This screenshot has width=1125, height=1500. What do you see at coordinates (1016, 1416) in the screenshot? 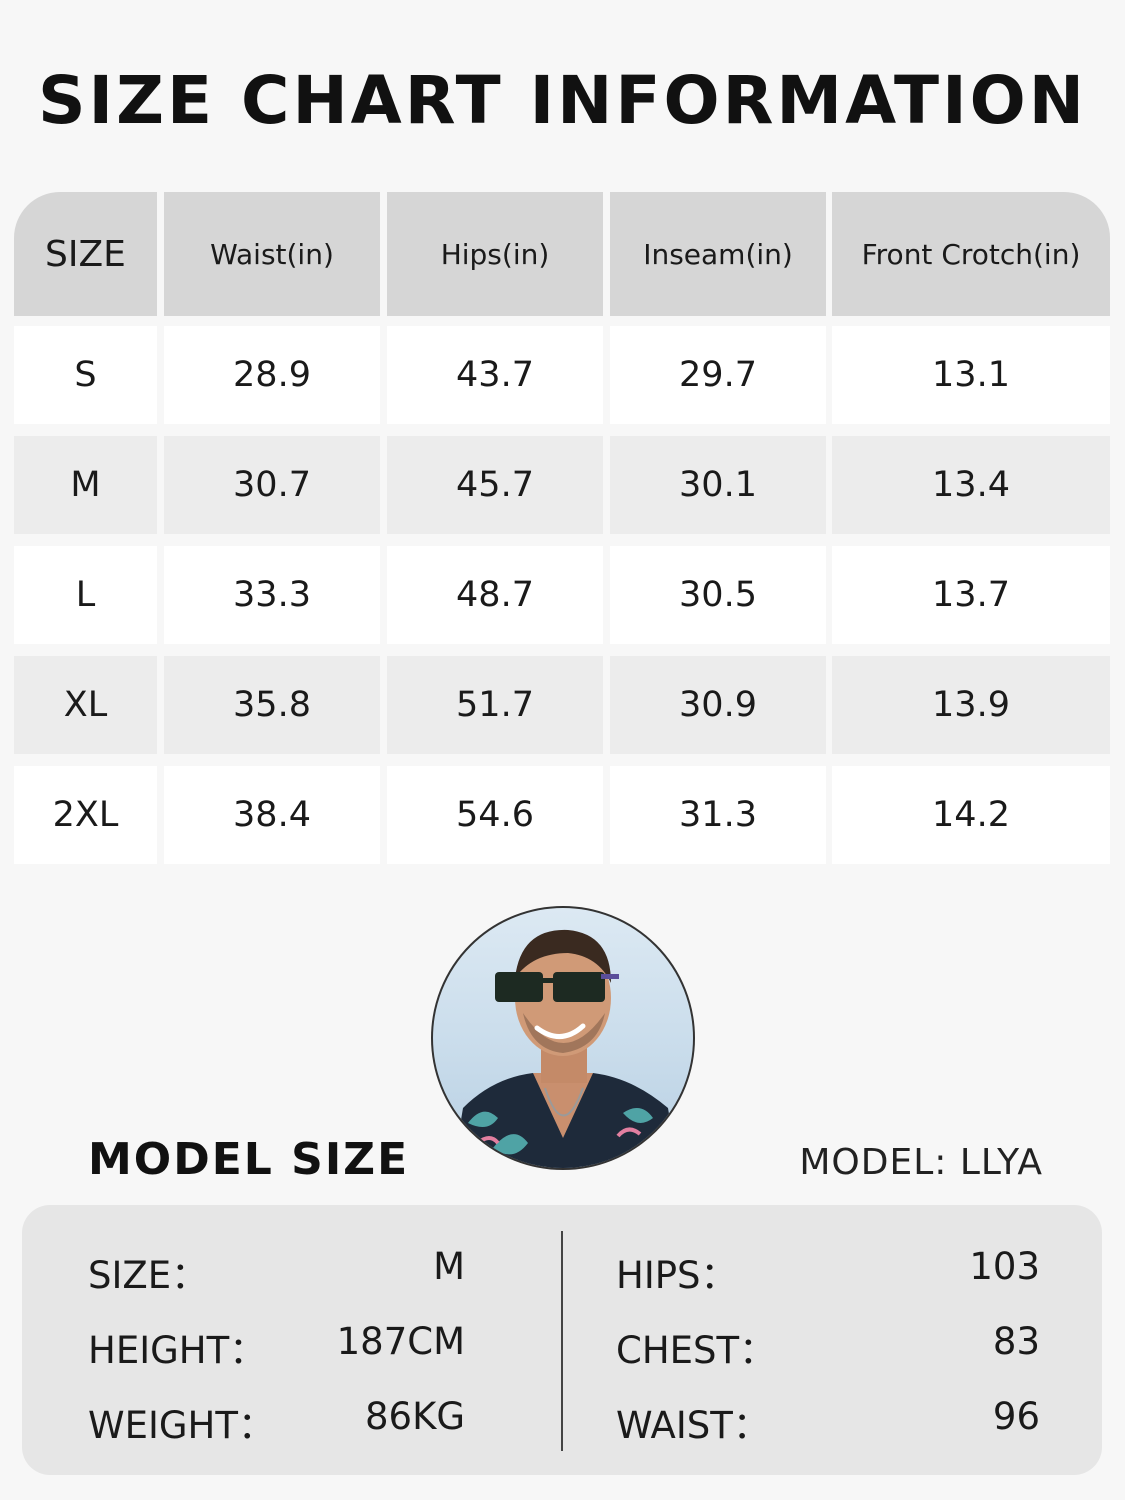
I see `stat-value: 96` at bounding box center [1016, 1416].